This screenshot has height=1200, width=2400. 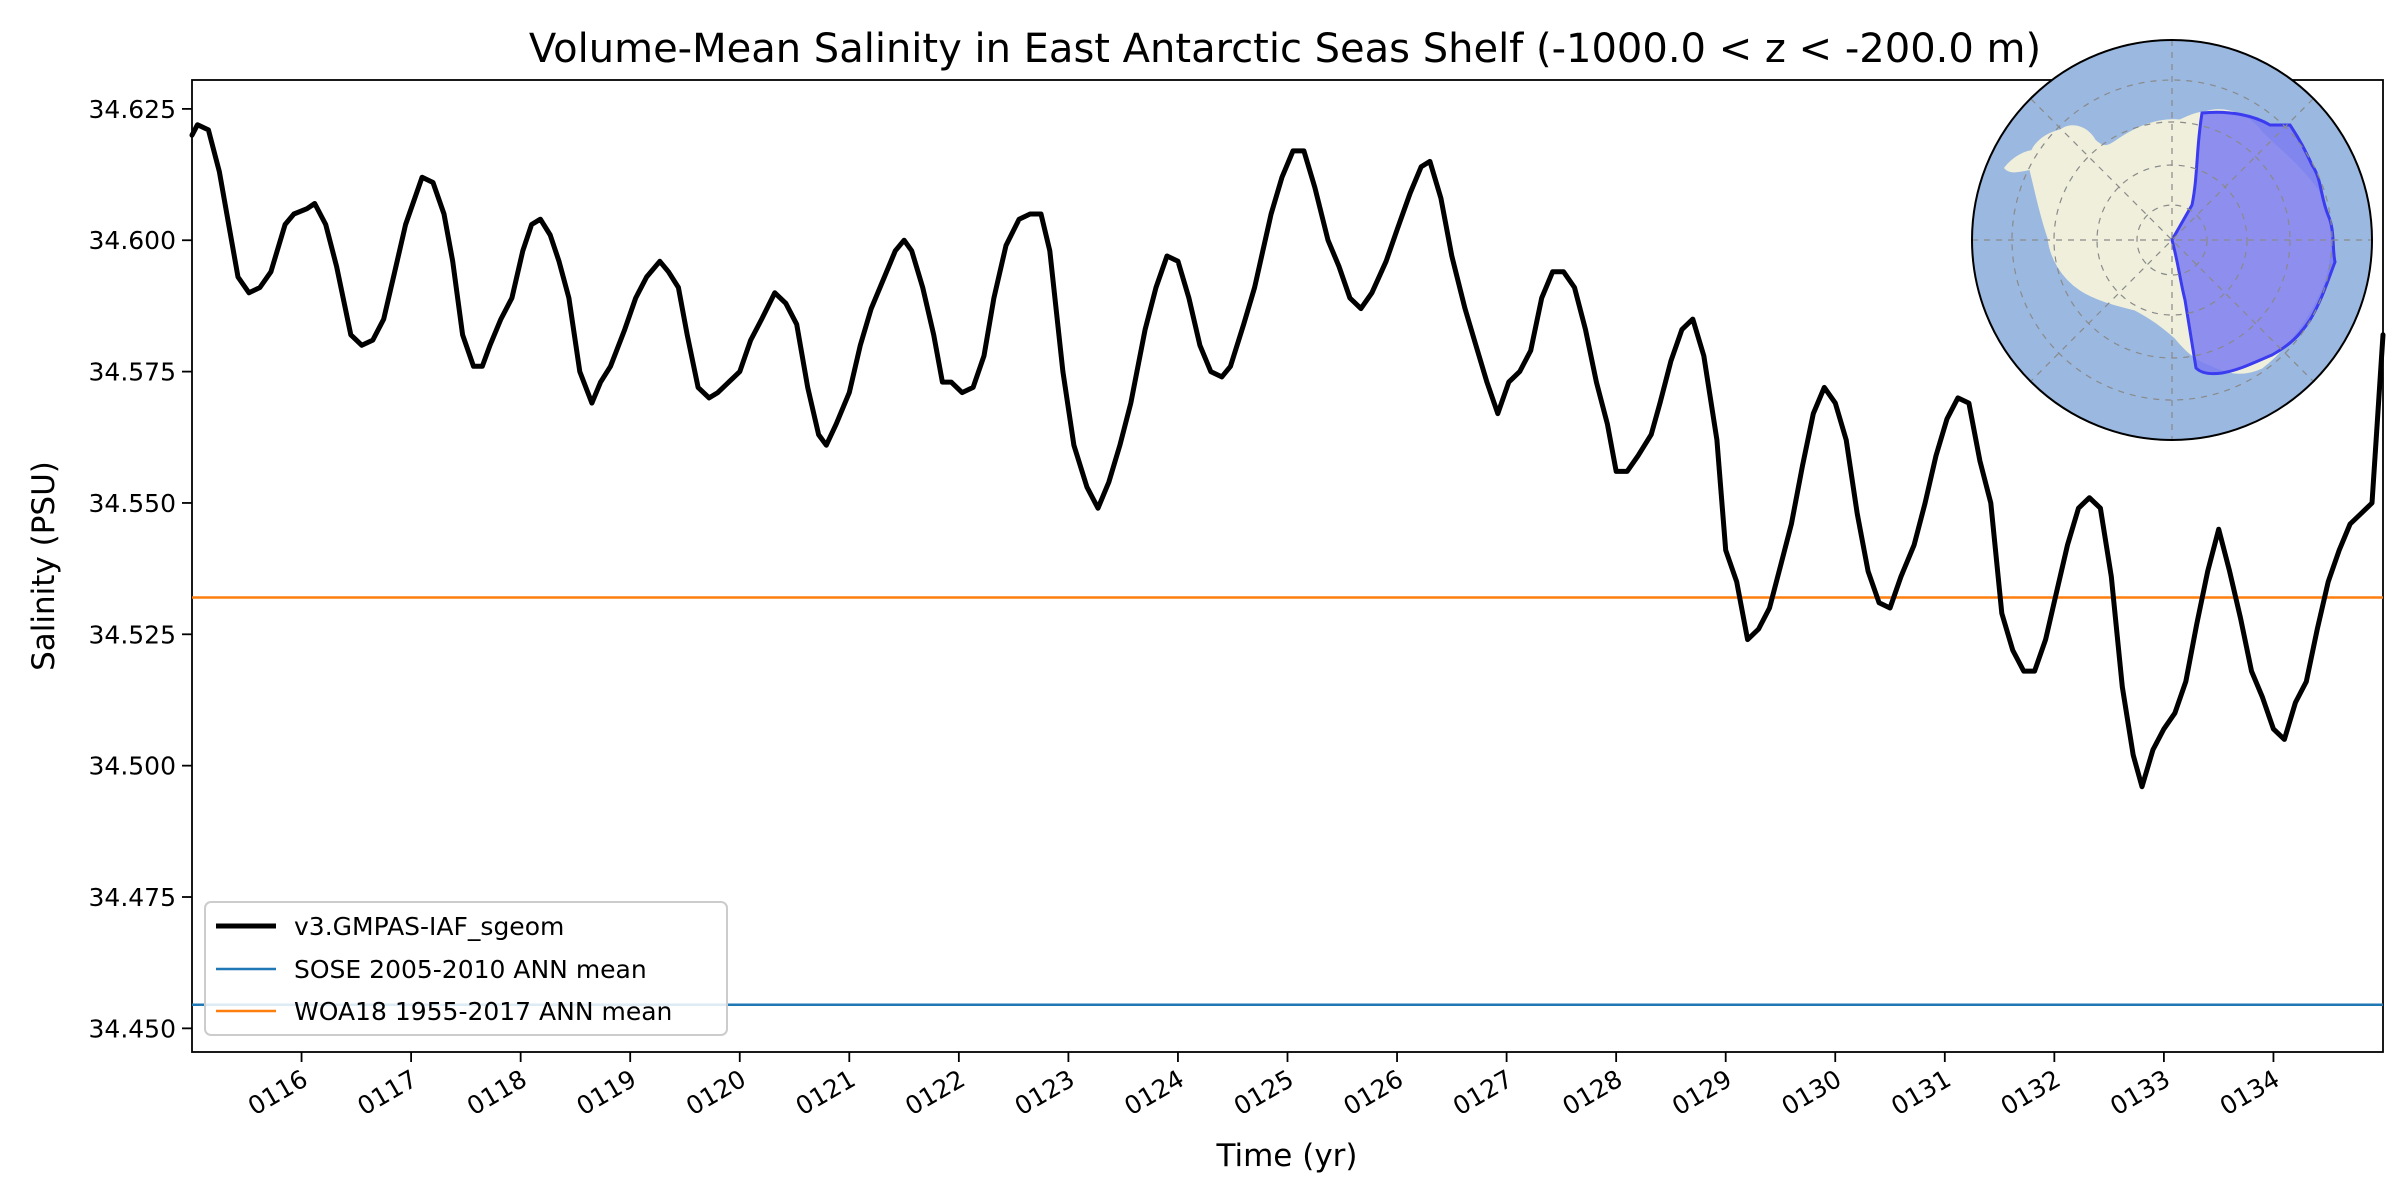 What do you see at coordinates (132, 109) in the screenshot?
I see `y-tick-label: 34.625` at bounding box center [132, 109].